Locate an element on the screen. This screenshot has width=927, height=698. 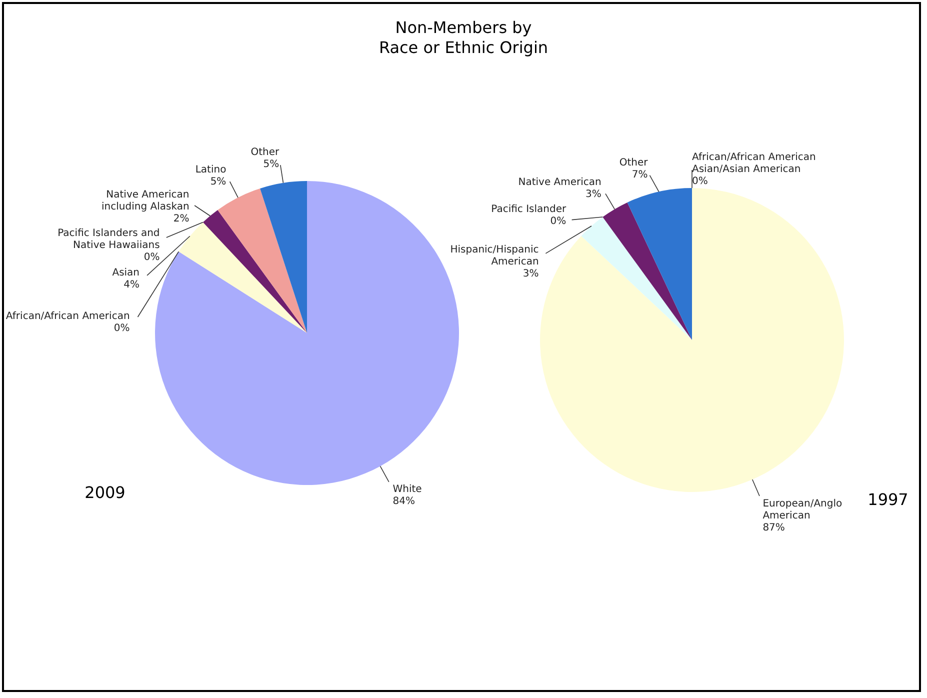
chart-title: Non-Members by Race or Ethnic Origin is located at coordinates (464, 38).